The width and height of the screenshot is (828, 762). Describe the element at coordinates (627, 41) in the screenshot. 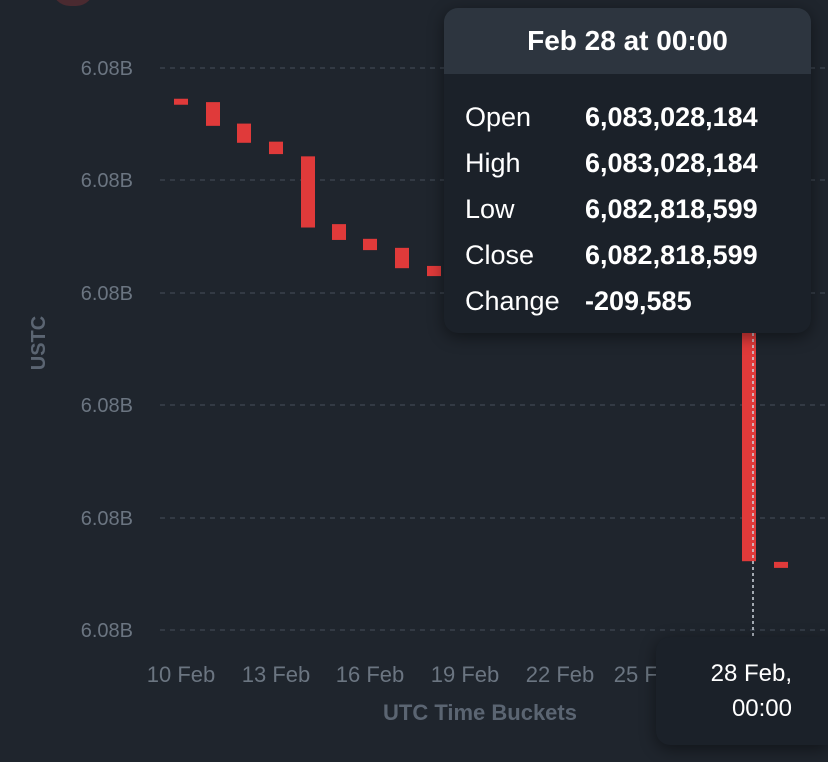

I see `tooltip-title: Feb 28 at 00:00` at that location.